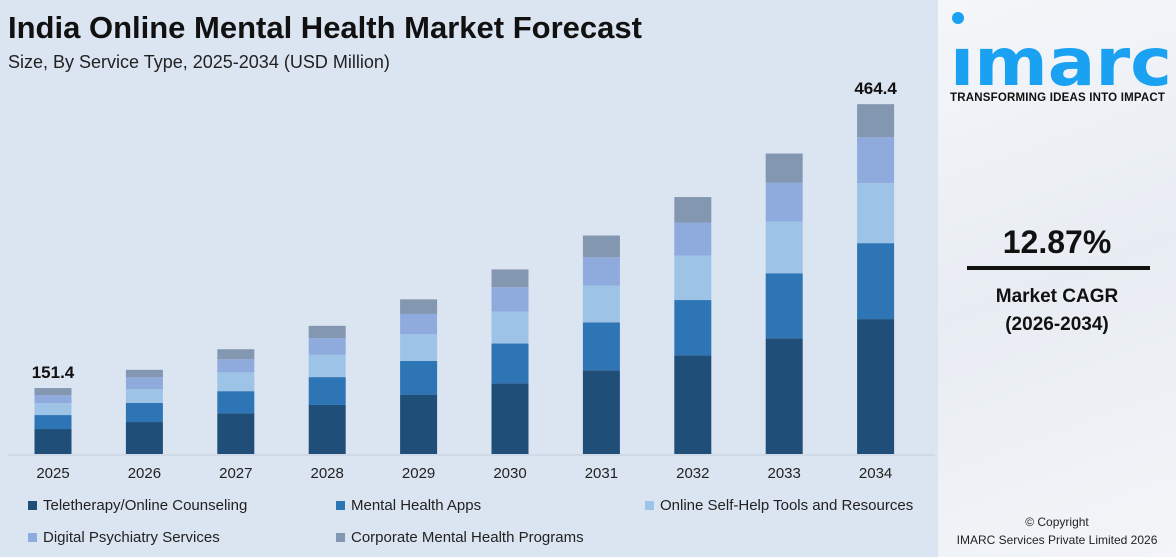  I want to click on legend-item: Digital Psychiatry Services, so click(124, 537).